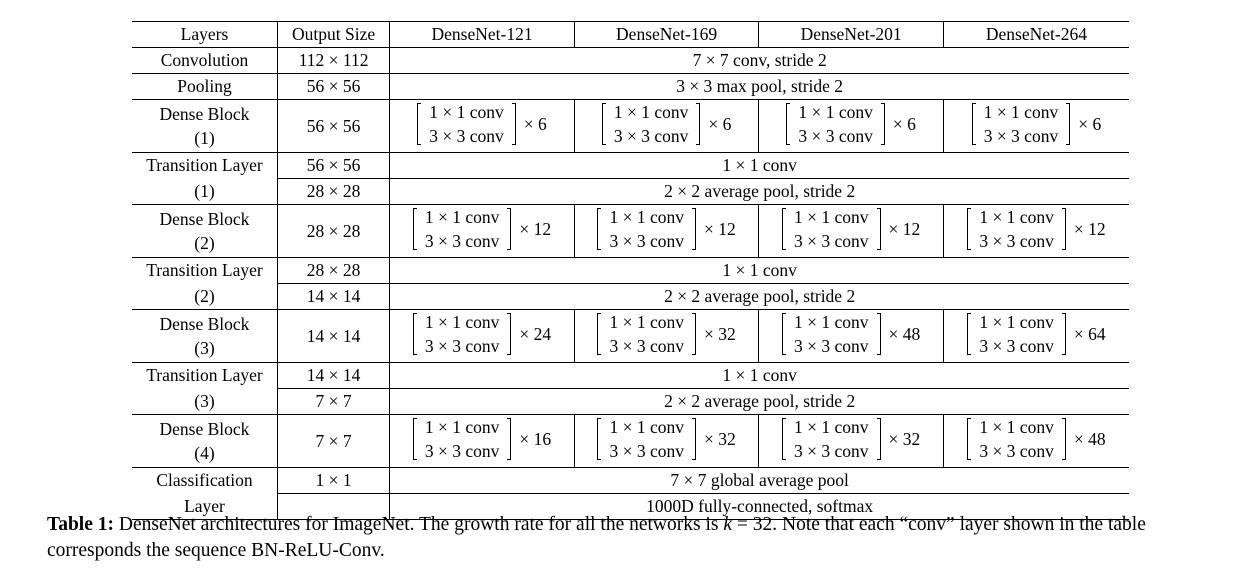 This screenshot has width=1259, height=574. Describe the element at coordinates (205, 126) in the screenshot. I see `layer-name: Dense Block (1)` at that location.